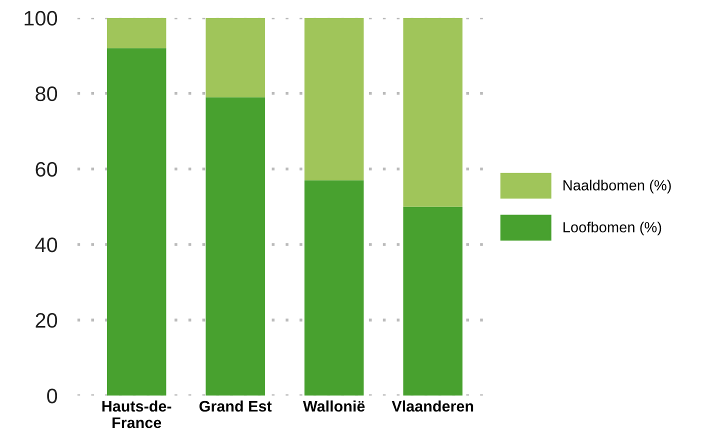  I want to click on x-tick-label: Hauts-de- France, so click(137, 414).